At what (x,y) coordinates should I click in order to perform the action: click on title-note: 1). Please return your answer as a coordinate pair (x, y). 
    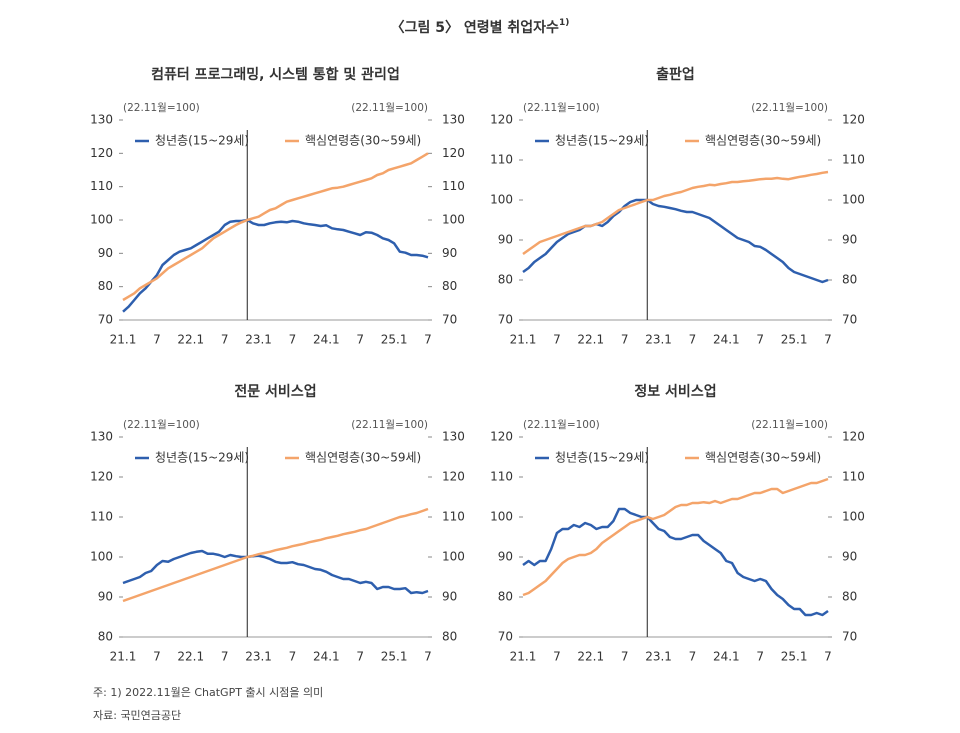
    Looking at the image, I should click on (564, 23).